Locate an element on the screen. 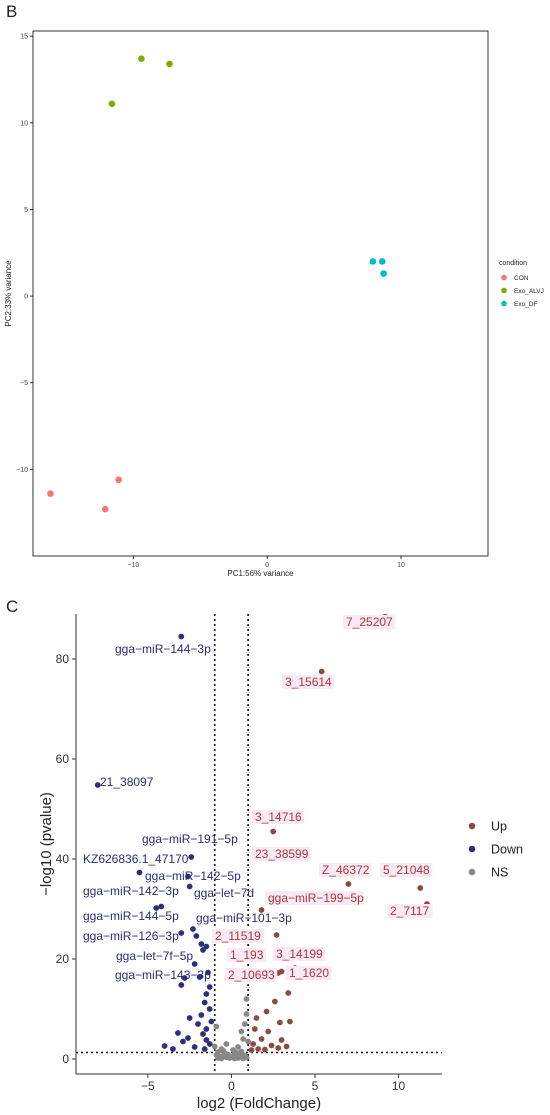 The height and width of the screenshot is (1115, 550). annotation-label: gga−miR−199−5p is located at coordinates (316, 898).